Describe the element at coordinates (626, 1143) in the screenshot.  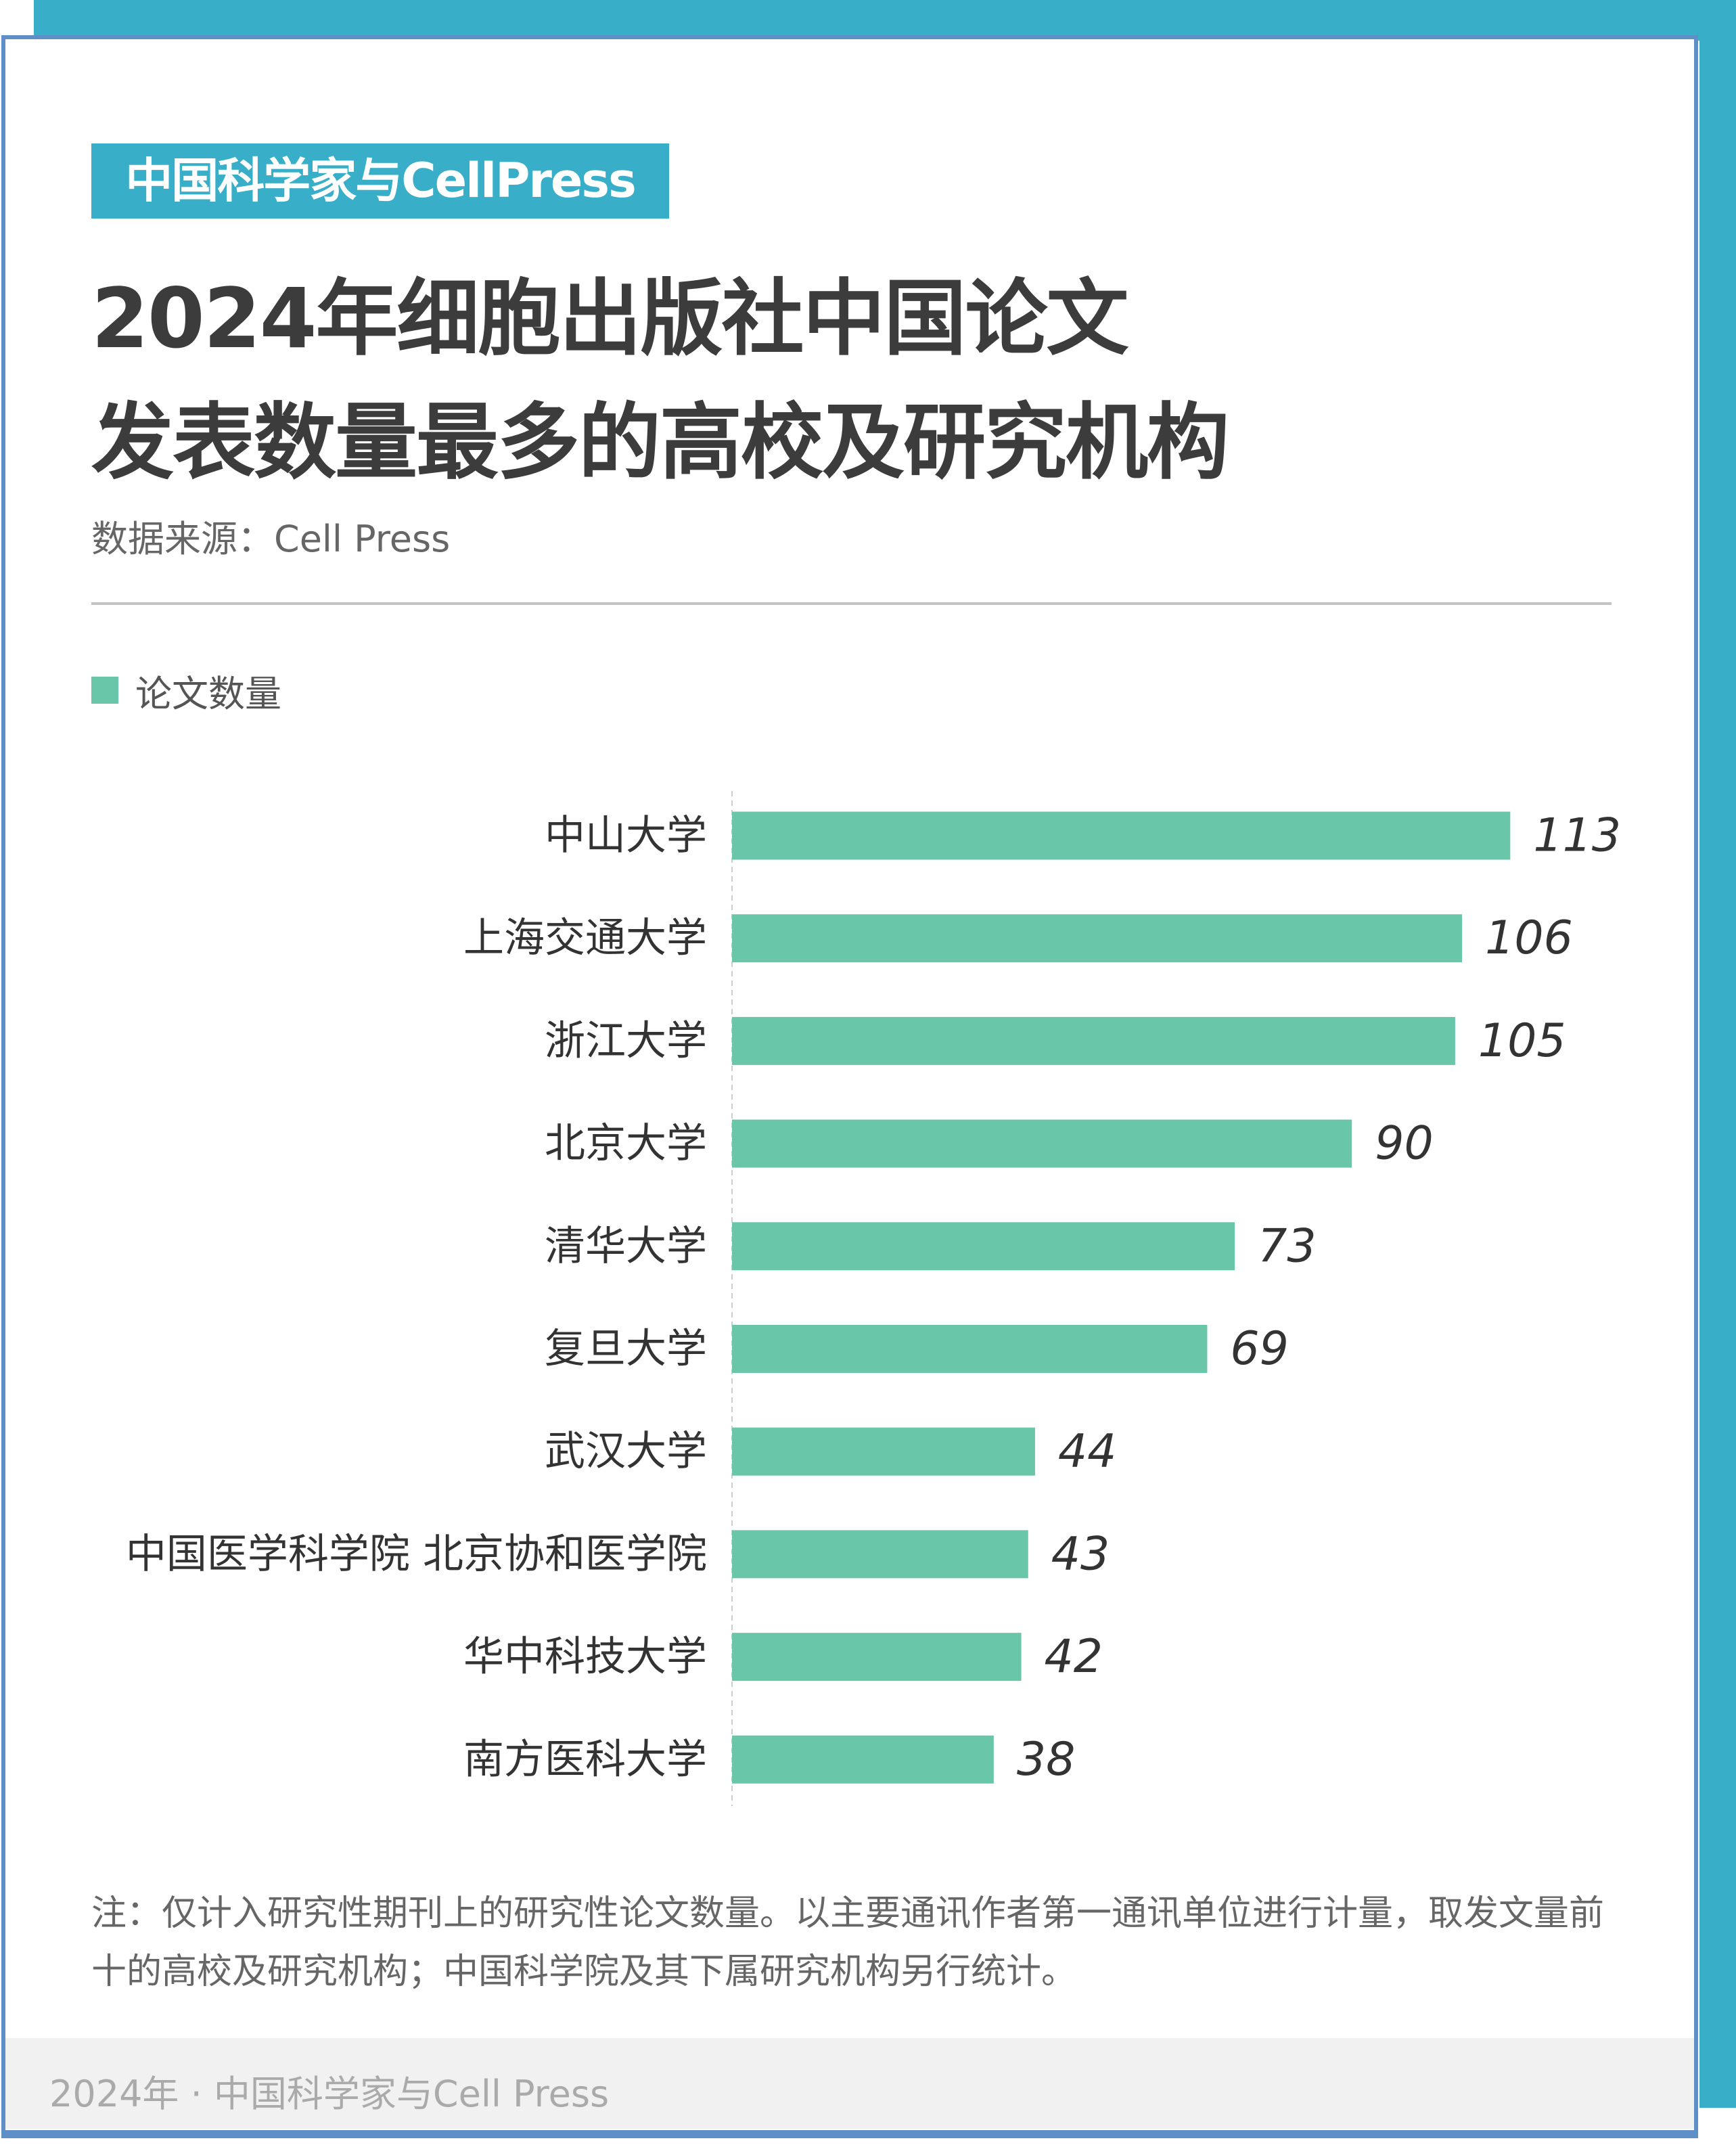
I see `category-label: 北京大学` at that location.